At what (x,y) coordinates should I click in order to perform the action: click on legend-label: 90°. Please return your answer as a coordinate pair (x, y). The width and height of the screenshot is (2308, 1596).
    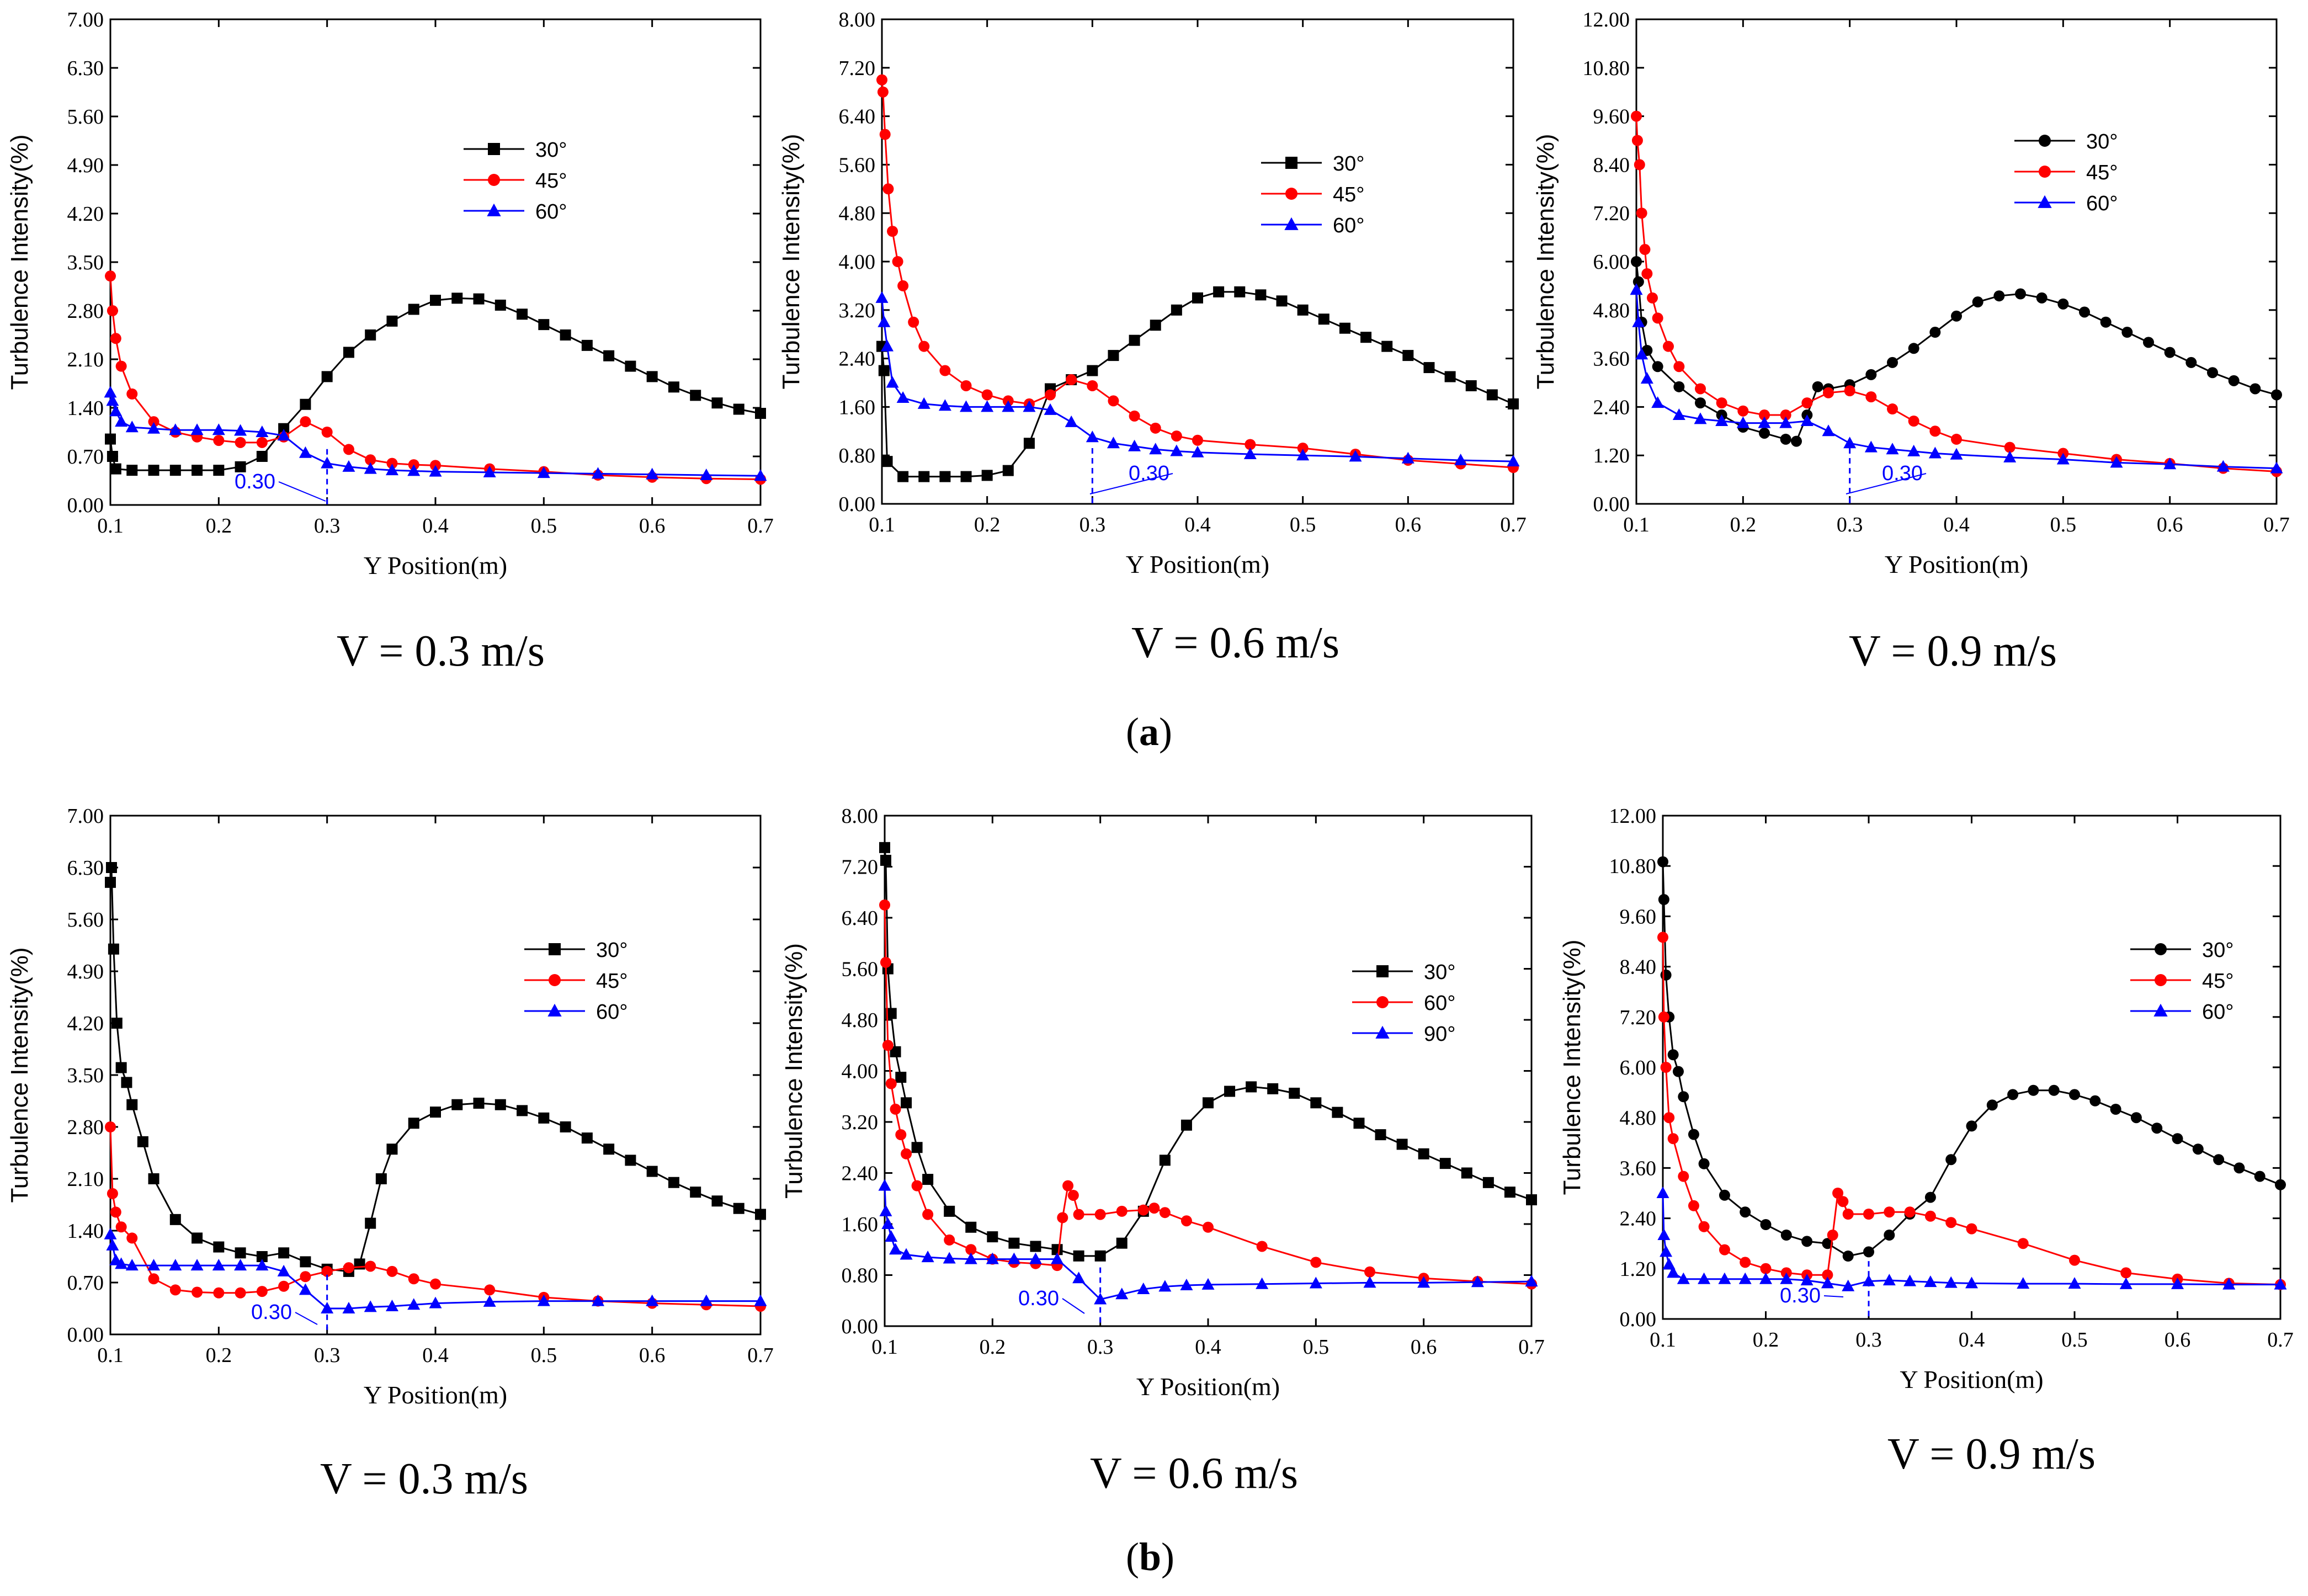
    Looking at the image, I should click on (1439, 1034).